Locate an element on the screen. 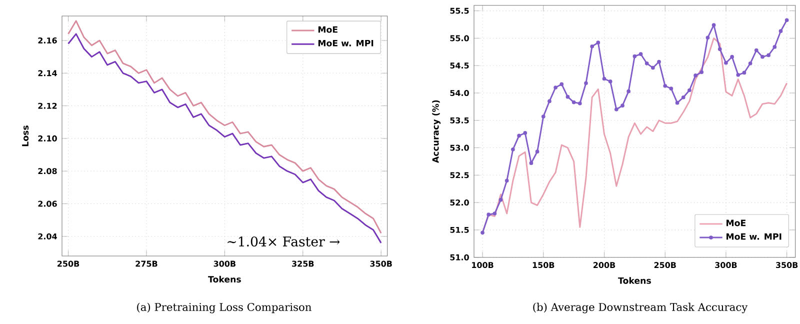 This screenshot has height=324, width=800. text: (a) Pretraining Loss Comparison is located at coordinates (224, 308).